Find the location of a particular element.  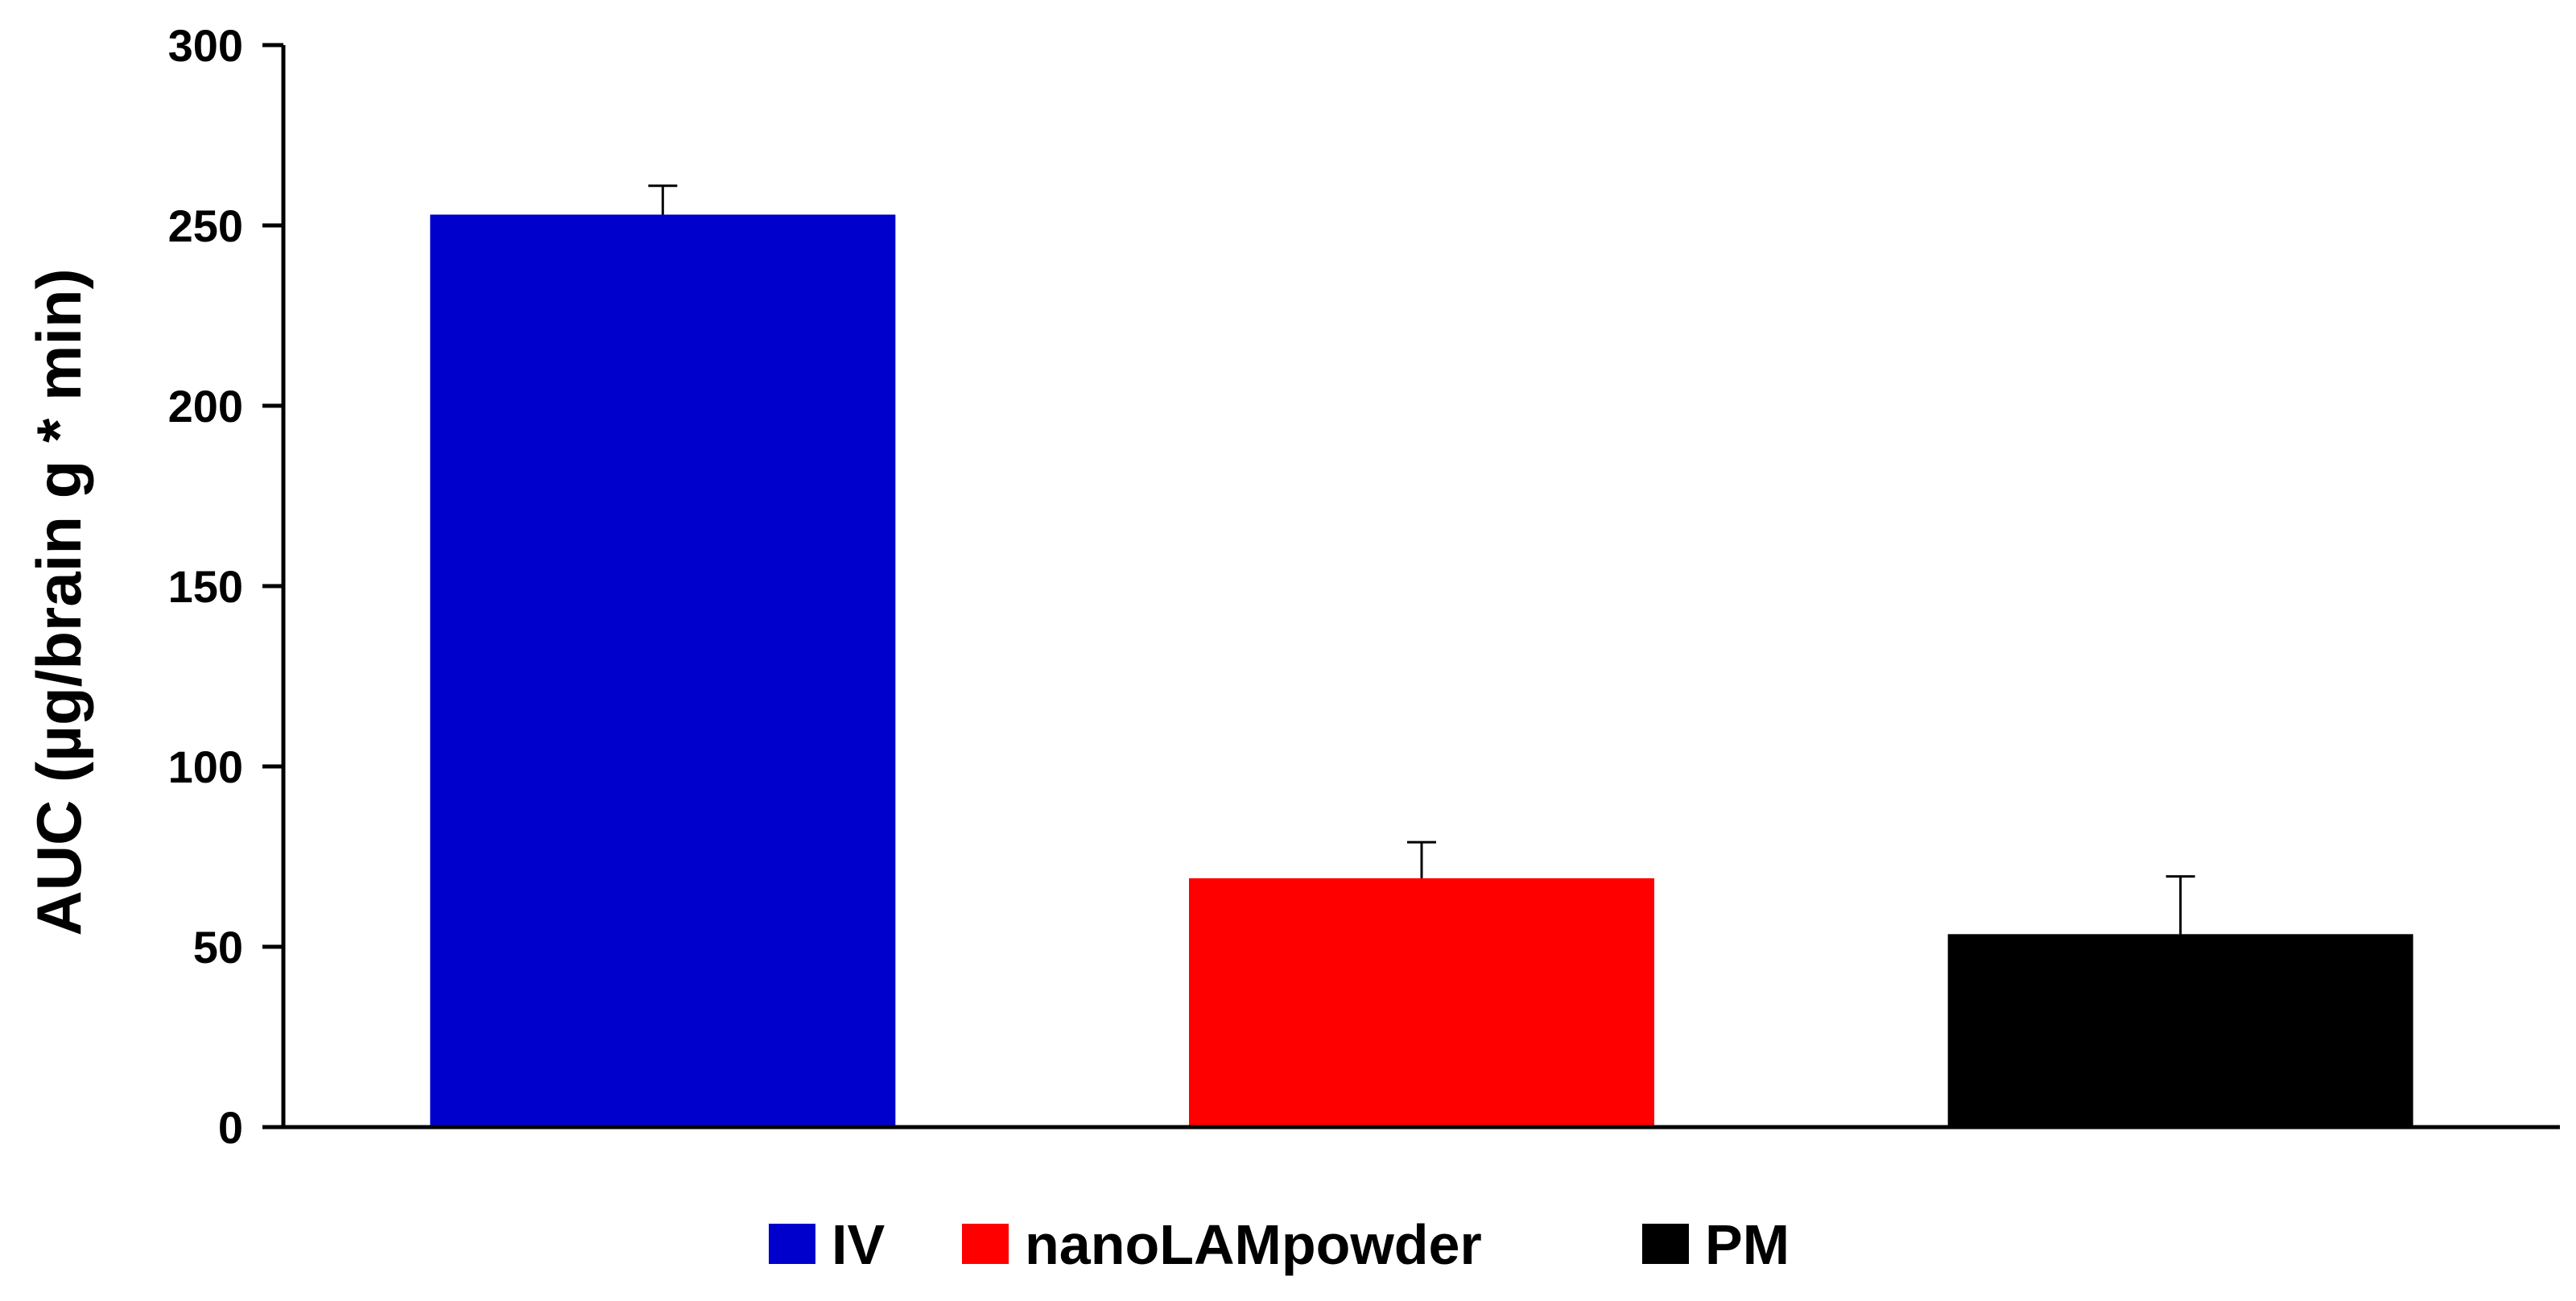

y-tick-label-0: 0 is located at coordinates (231, 1127).